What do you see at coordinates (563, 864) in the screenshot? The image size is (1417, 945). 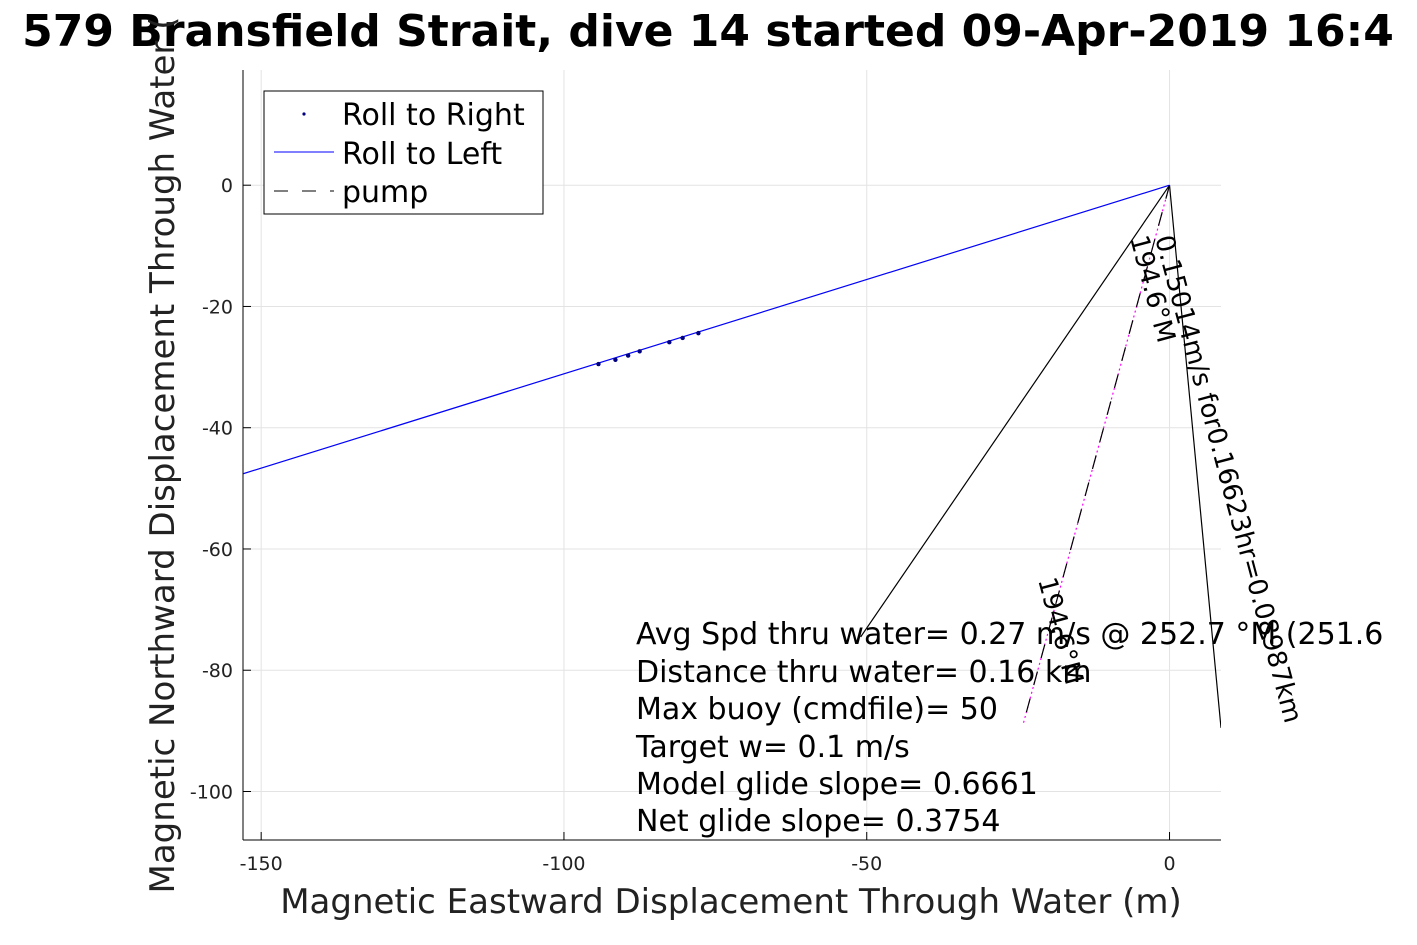 I see `x-tick-label-1: -100` at bounding box center [563, 864].